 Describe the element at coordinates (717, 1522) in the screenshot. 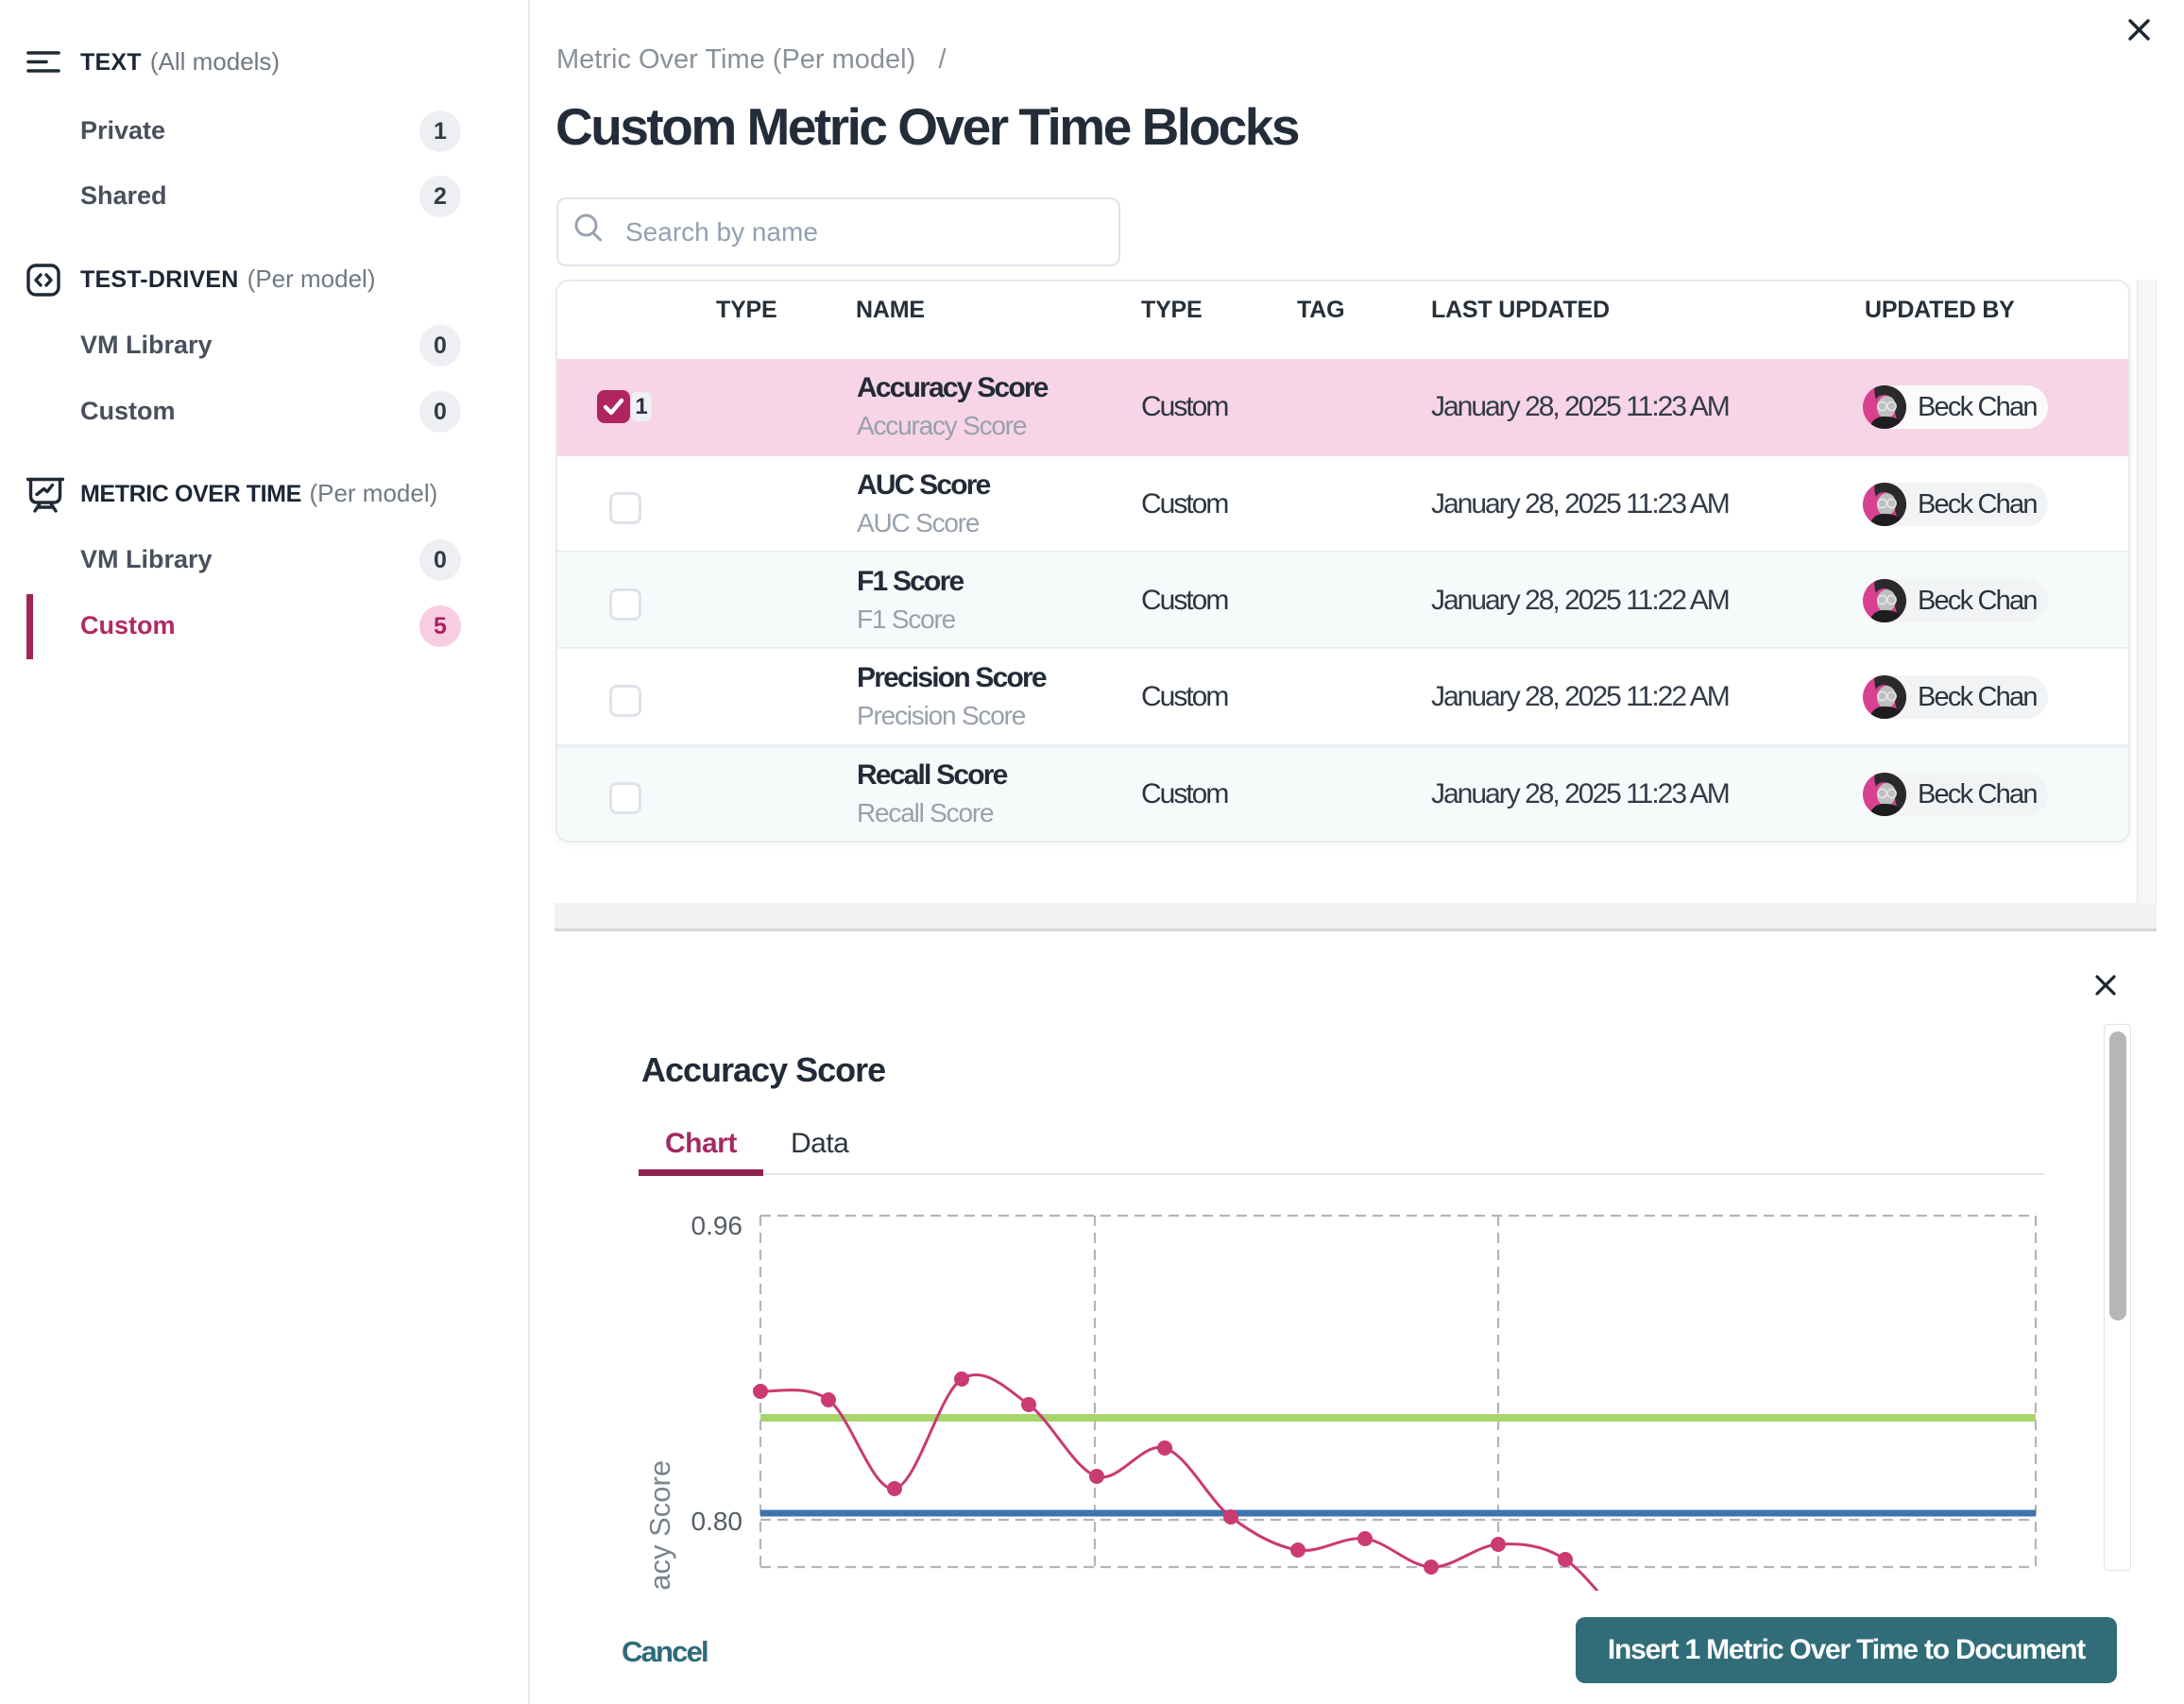

I see `svg-text: 0.80` at that location.